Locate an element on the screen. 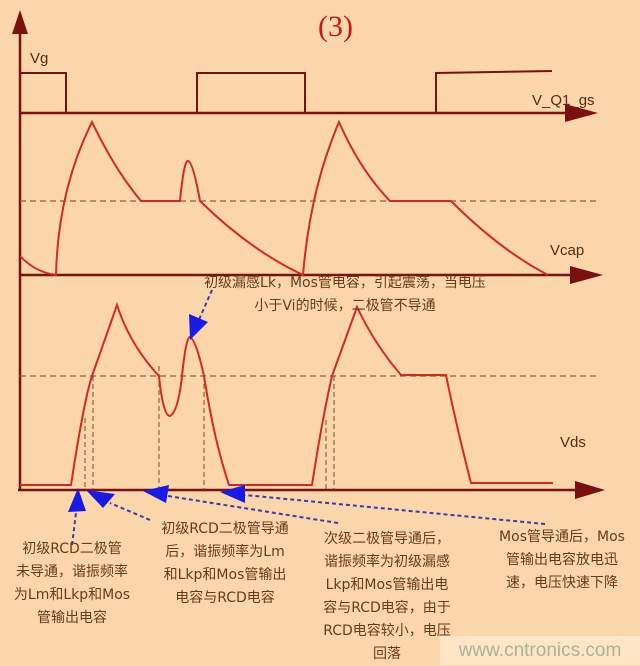 The image size is (640, 666). annotation-line: 速，电压快速下降 is located at coordinates (562, 583).